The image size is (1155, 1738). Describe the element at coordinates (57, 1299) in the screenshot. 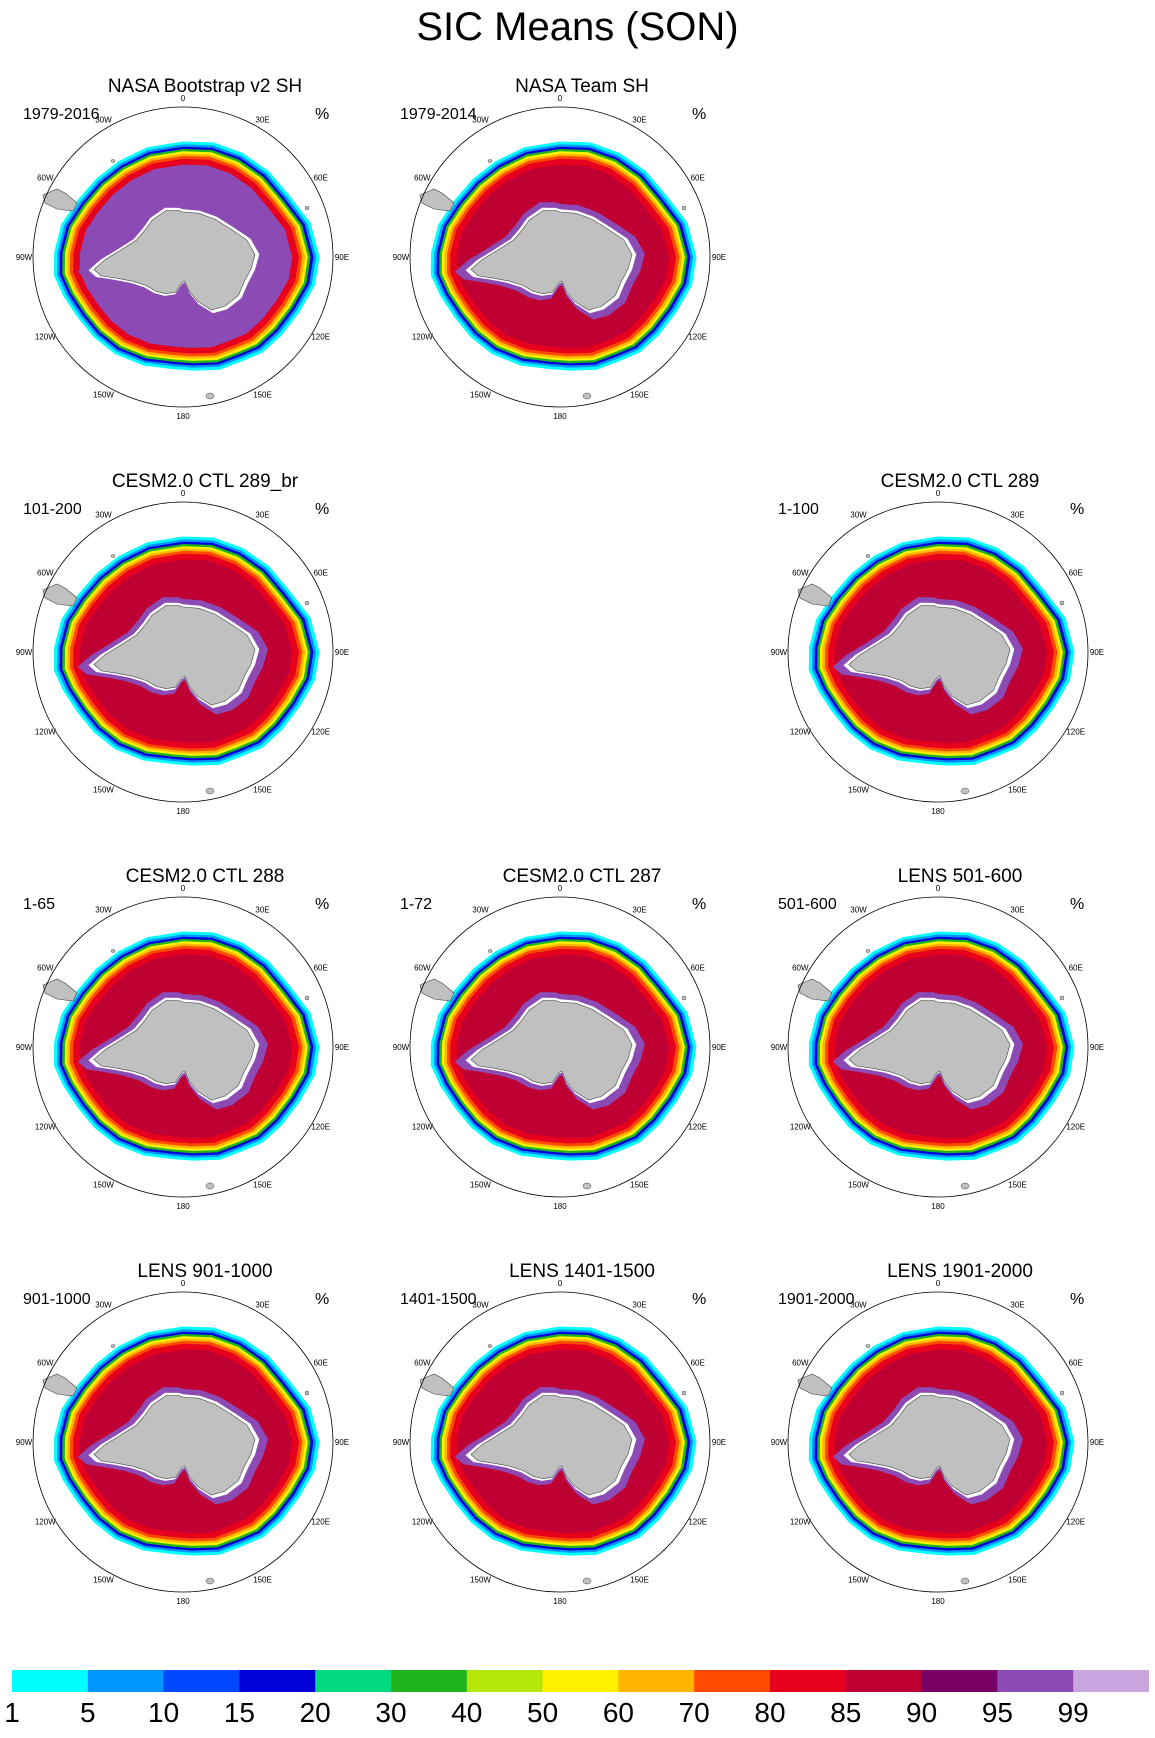

I see `panel-period: 901-1000` at that location.